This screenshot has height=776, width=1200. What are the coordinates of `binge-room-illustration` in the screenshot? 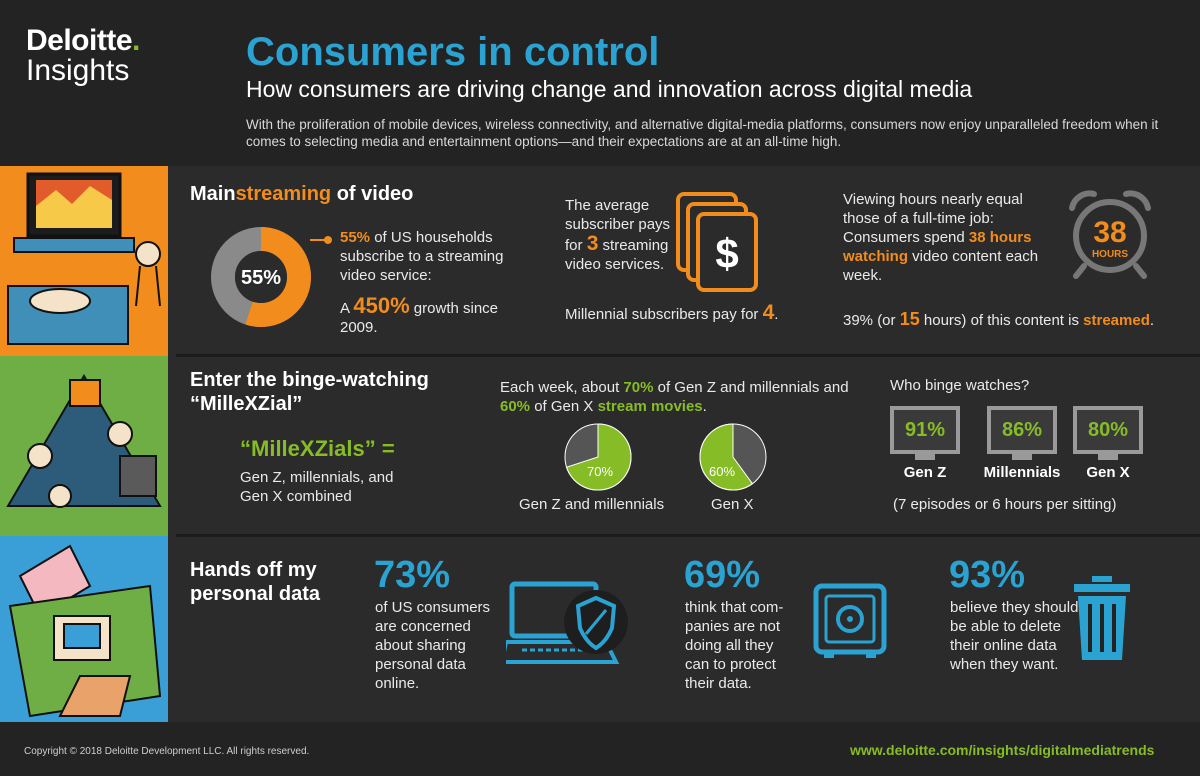 It's located at (84, 441).